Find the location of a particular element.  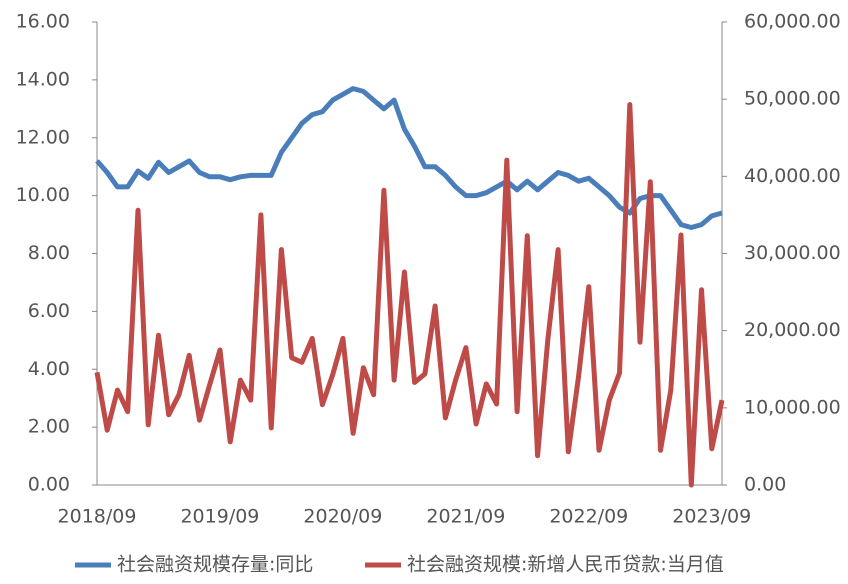

y2-tick-label: 0.00 is located at coordinates (765, 485).